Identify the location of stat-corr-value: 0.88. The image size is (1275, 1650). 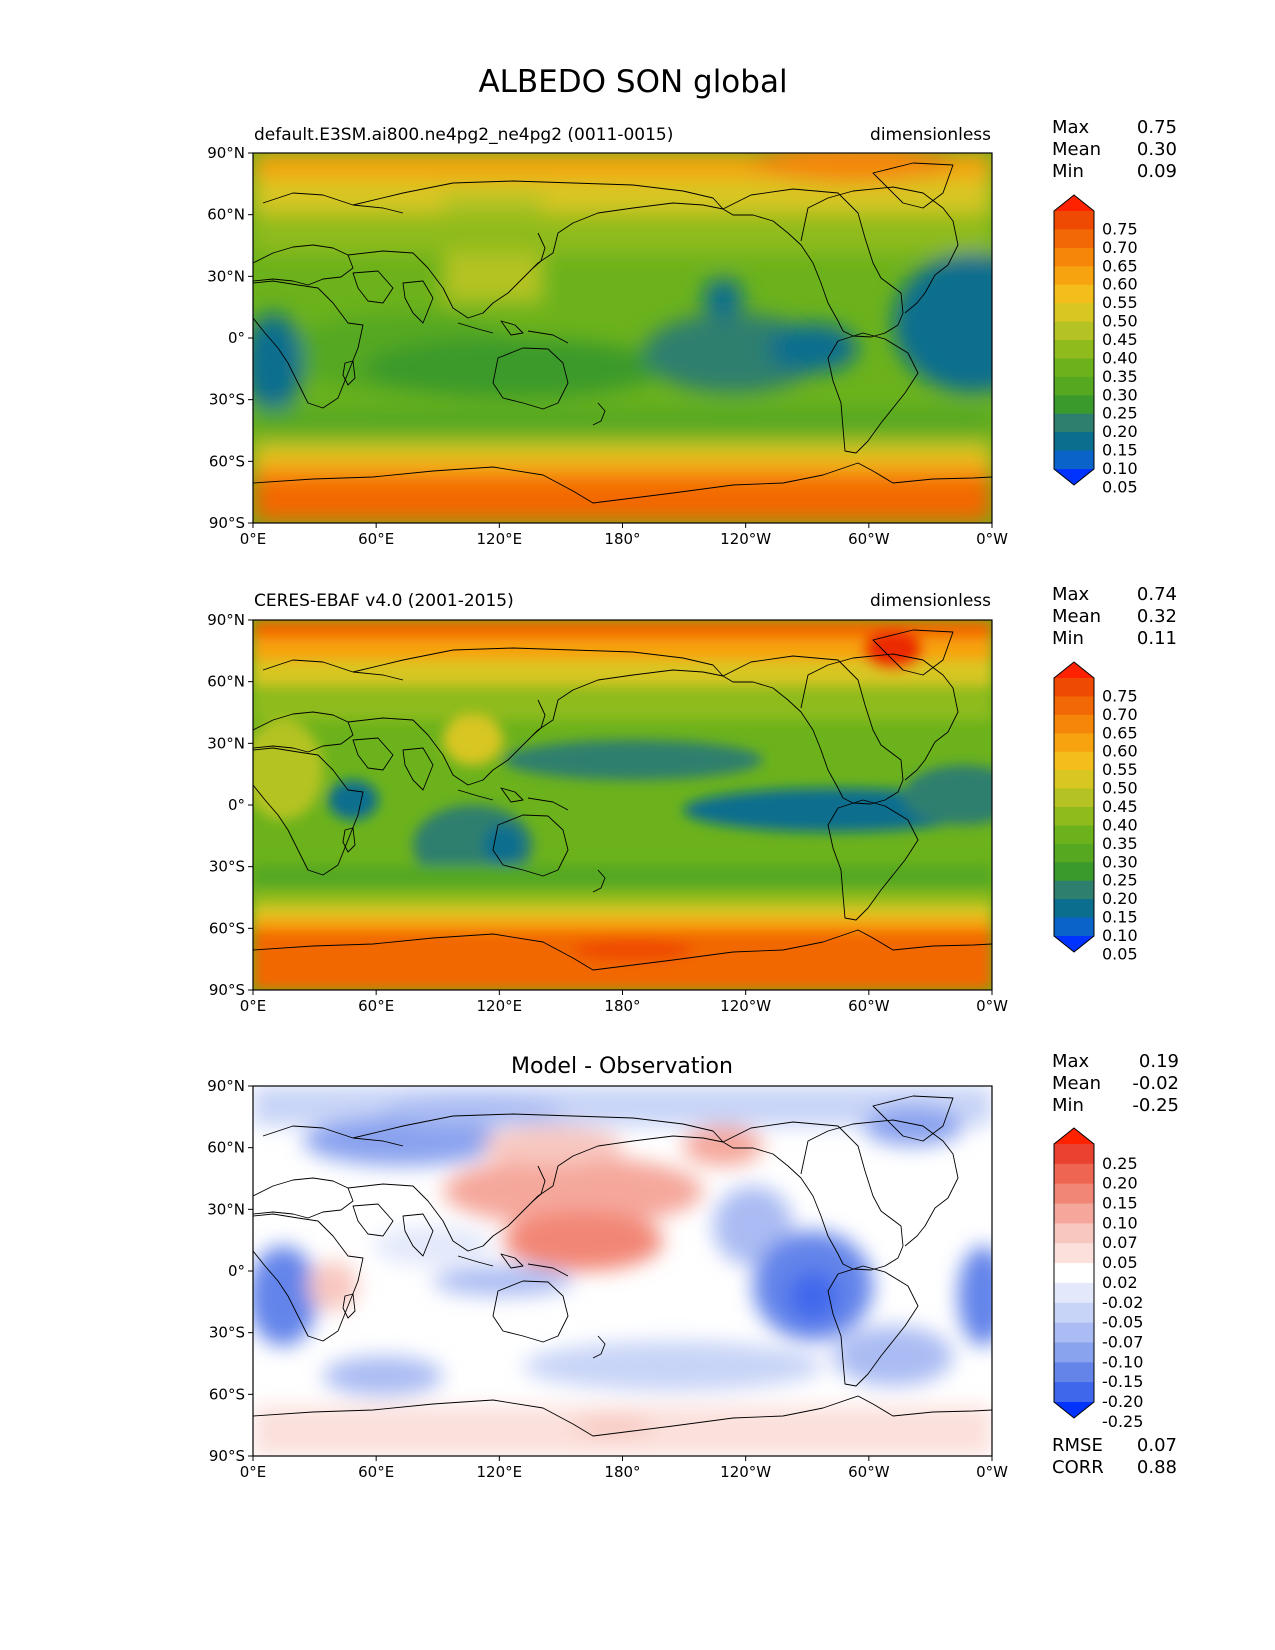
(1157, 1467).